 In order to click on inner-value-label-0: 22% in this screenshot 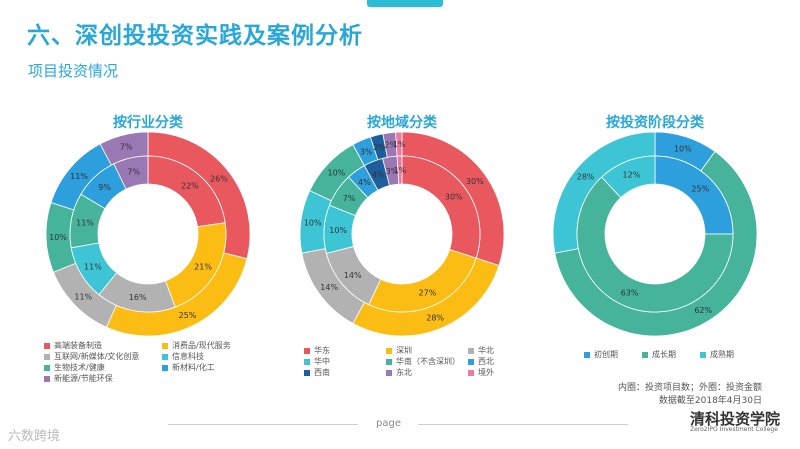, I will do `click(190, 186)`.